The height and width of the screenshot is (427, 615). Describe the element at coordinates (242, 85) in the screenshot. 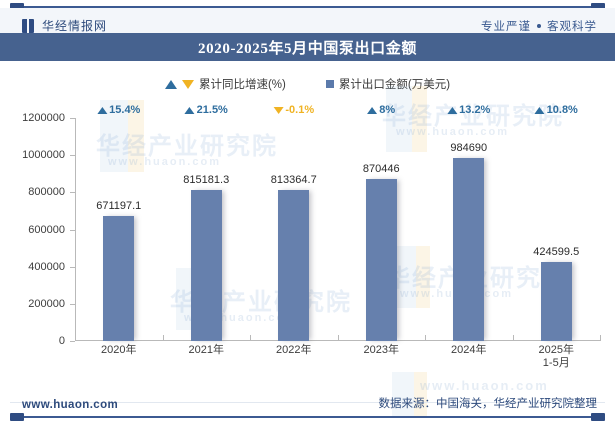

I see `legend-label-growth: 累计同比增速(%)` at that location.